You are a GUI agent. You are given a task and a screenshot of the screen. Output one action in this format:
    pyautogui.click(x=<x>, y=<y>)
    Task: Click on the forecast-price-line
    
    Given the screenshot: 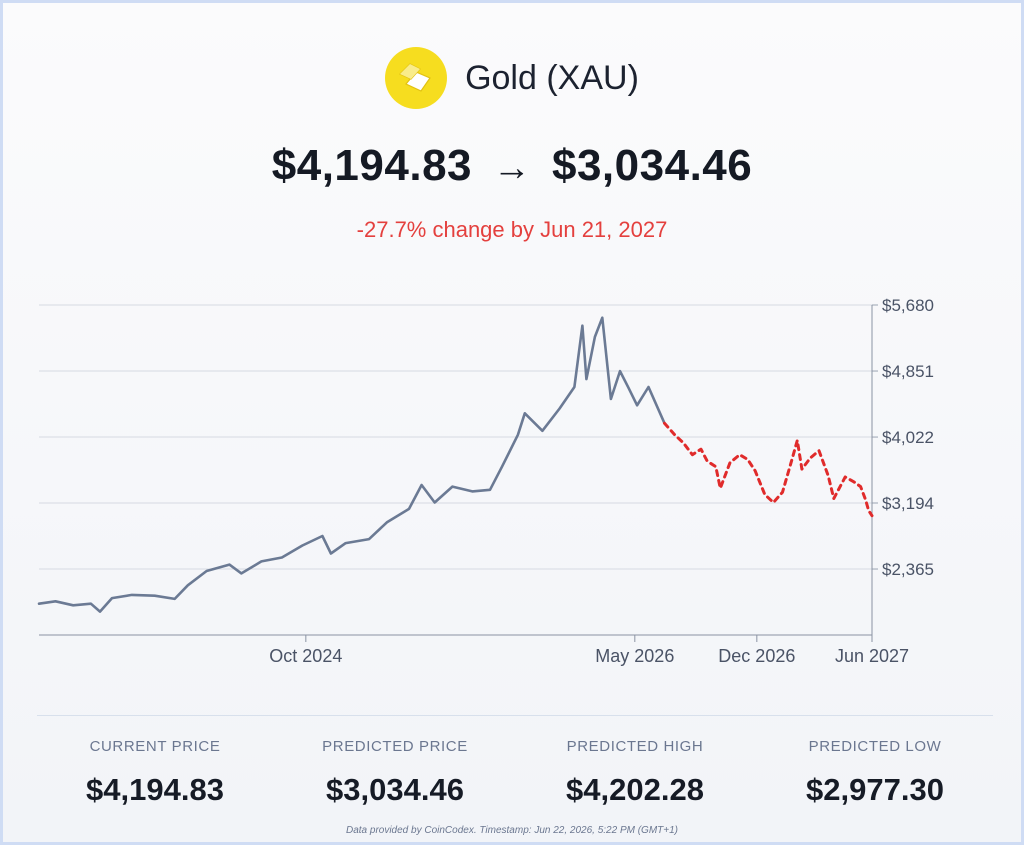 What is the action you would take?
    pyautogui.click(x=768, y=469)
    